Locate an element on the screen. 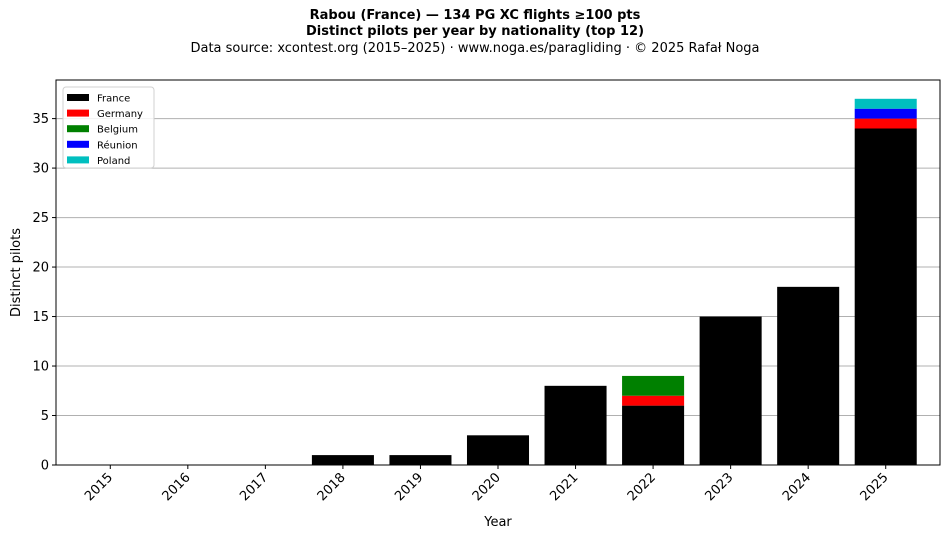  legend-label: Germany is located at coordinates (120, 114).